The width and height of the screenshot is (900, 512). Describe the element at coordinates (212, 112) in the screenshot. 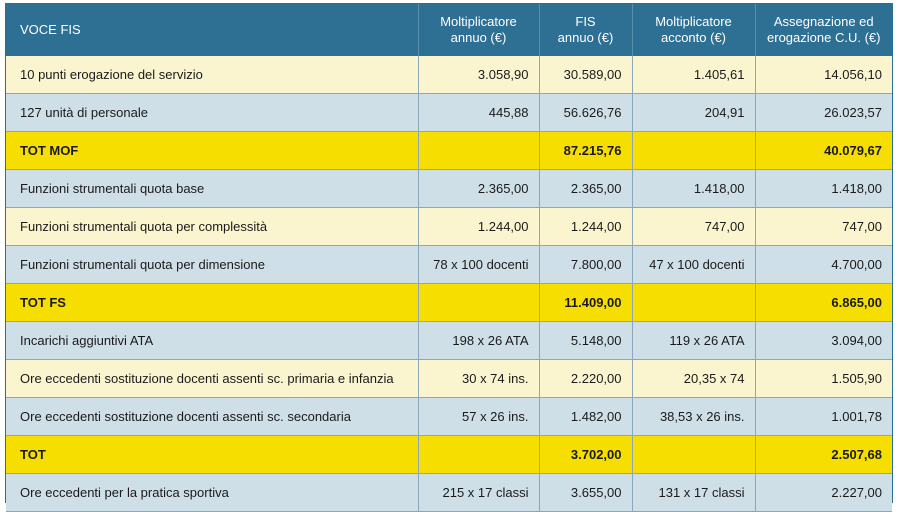

I see `cell-voce: 127 unità di personale` at that location.